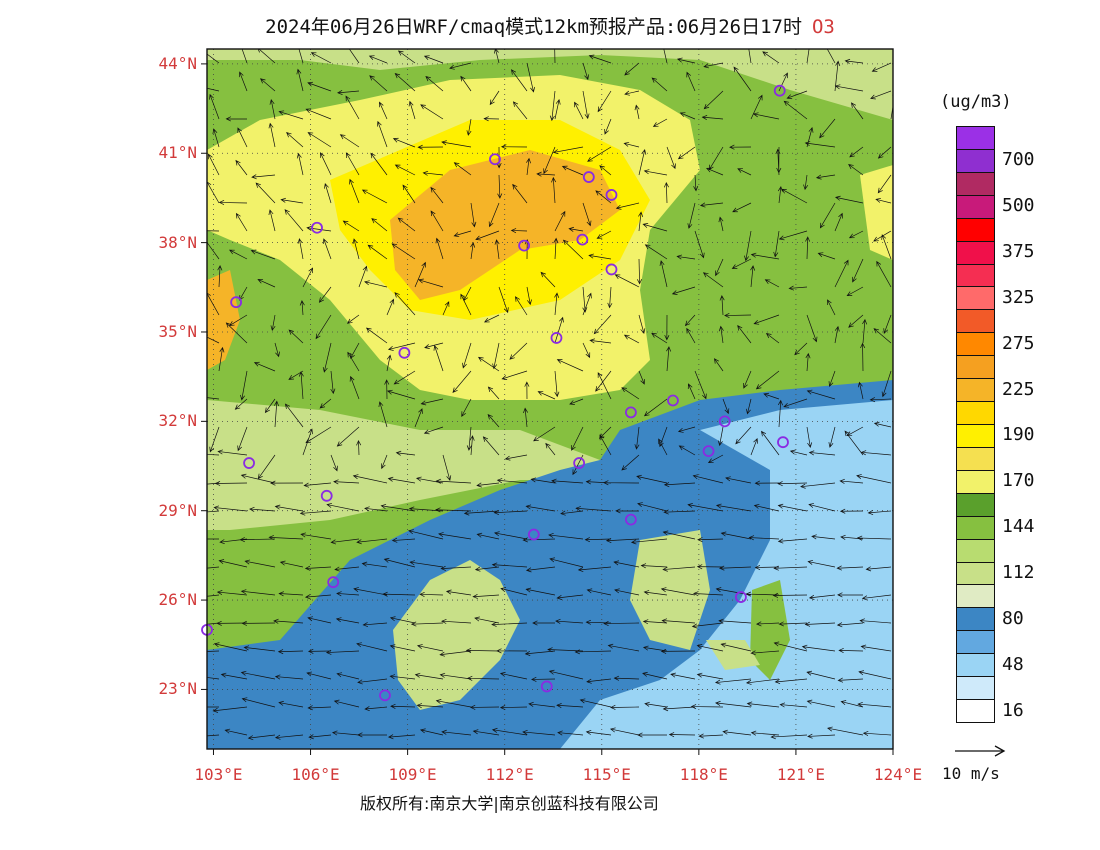 Image resolution: width=1100 pixels, height=850 pixels. Describe the element at coordinates (800, 774) in the screenshot. I see `longitude-label: 121°E` at that location.